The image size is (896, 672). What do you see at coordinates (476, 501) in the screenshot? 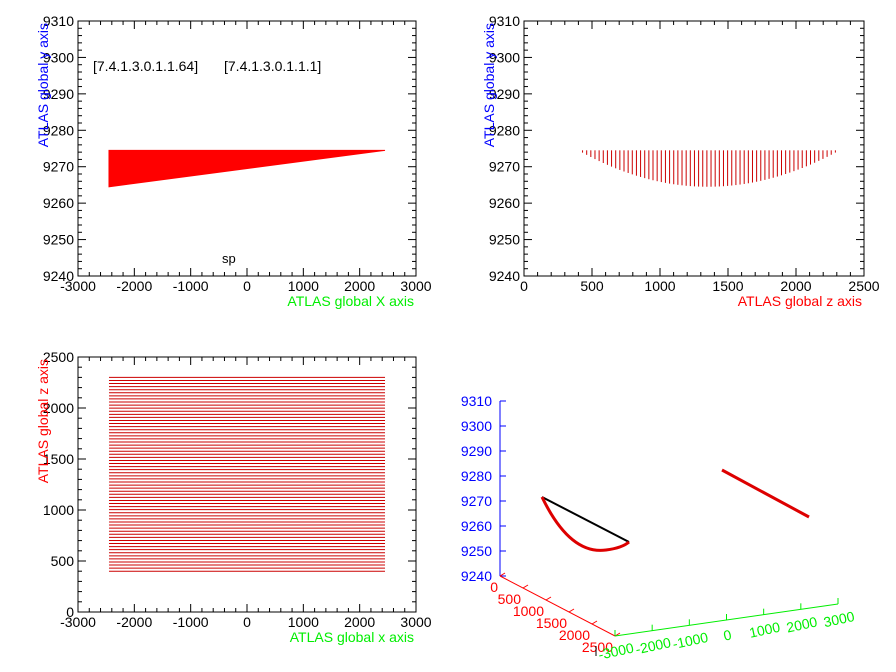
I see `axis-y-tick-label: 9270` at bounding box center [476, 501].